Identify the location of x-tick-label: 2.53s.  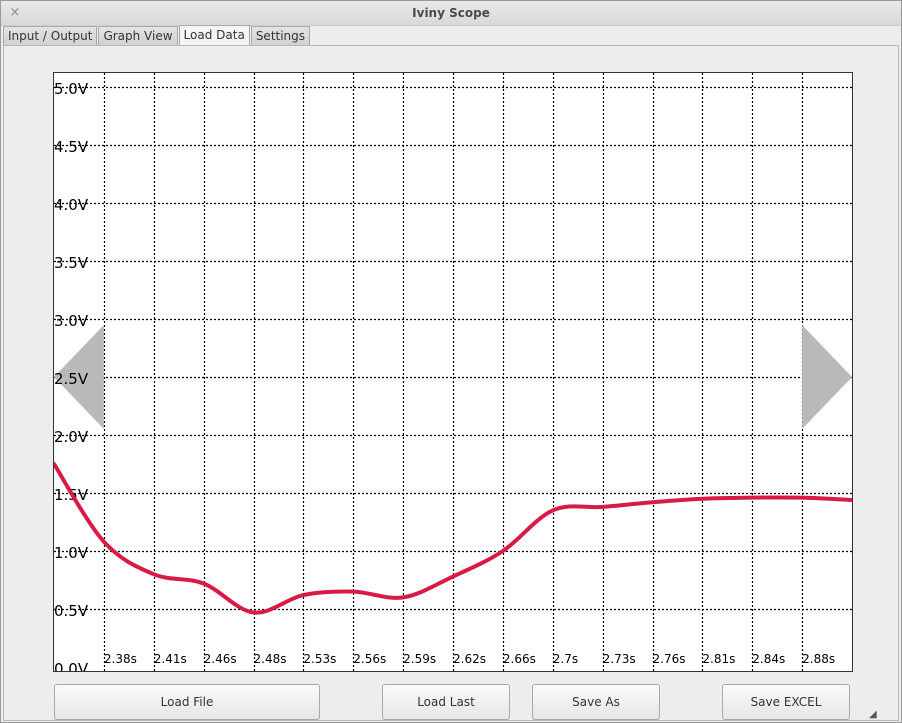
(319, 659).